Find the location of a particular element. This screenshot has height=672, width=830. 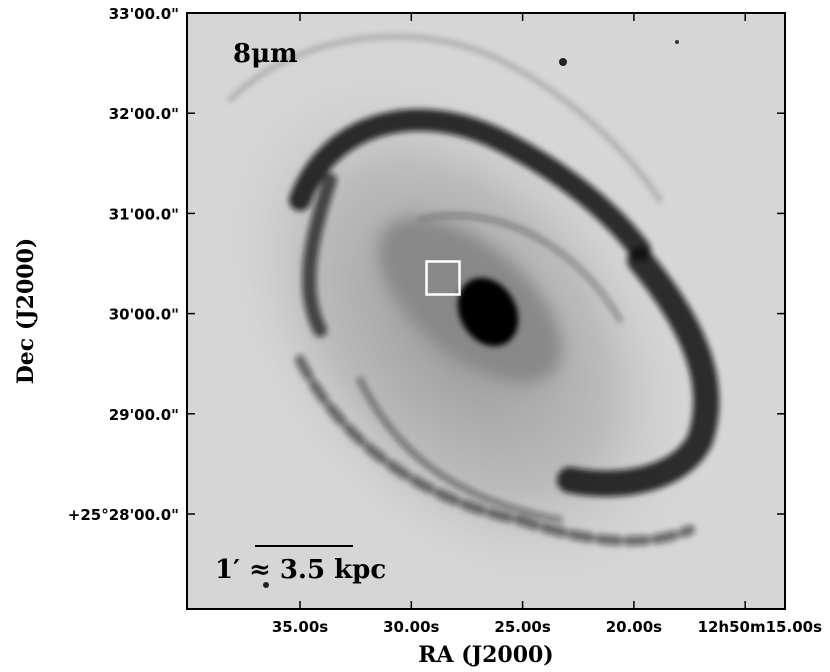

y-axis-label: Dec (J2000) is located at coordinates (26, 311).